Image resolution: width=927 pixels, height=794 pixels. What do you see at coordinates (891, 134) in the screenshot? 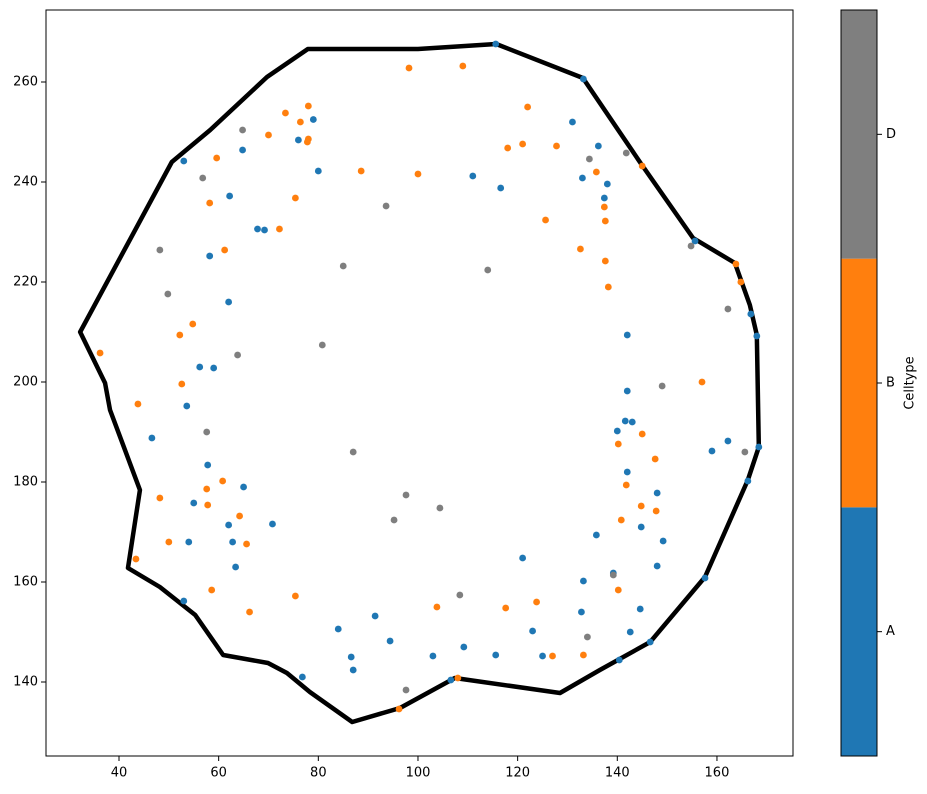
I see `colorbar-tick-label: D` at bounding box center [891, 134].